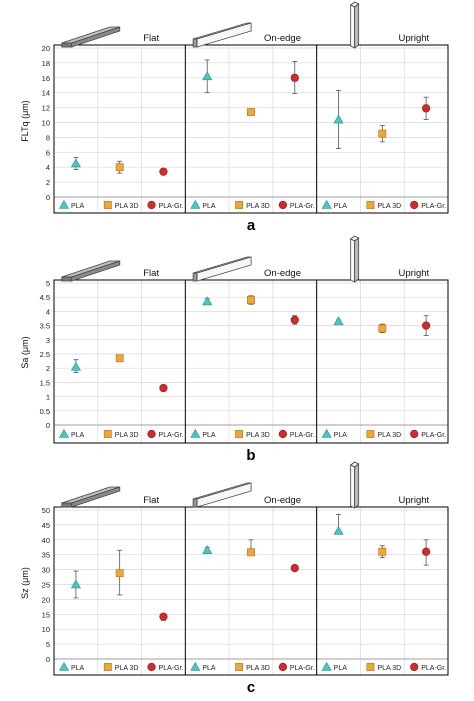 The image size is (474, 701). Describe the element at coordinates (46, 599) in the screenshot. I see `y-tick-label: 20` at that location.